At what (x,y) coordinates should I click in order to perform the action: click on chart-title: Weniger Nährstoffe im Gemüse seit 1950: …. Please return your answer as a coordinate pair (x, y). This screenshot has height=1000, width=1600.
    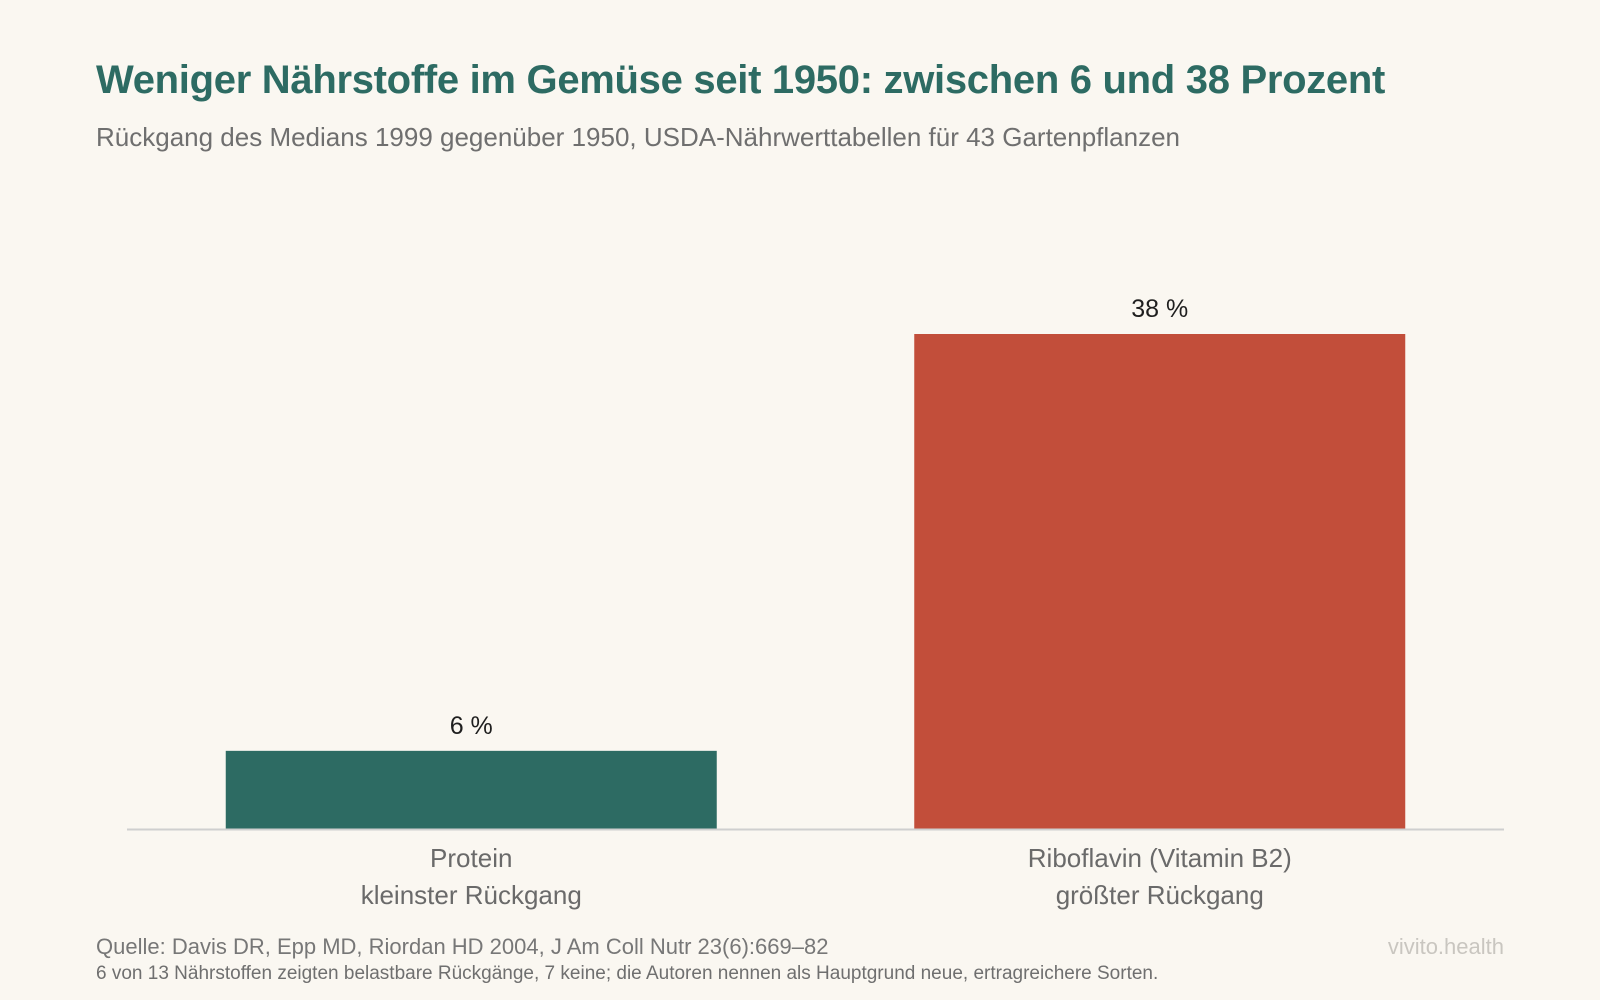
    Looking at the image, I should click on (741, 80).